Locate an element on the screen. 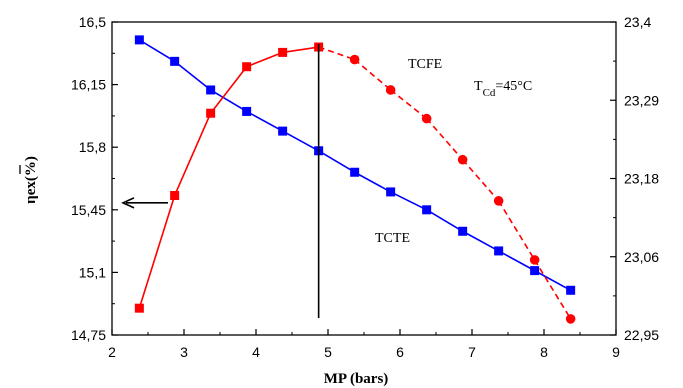  arrow-head is located at coordinates (128, 203).